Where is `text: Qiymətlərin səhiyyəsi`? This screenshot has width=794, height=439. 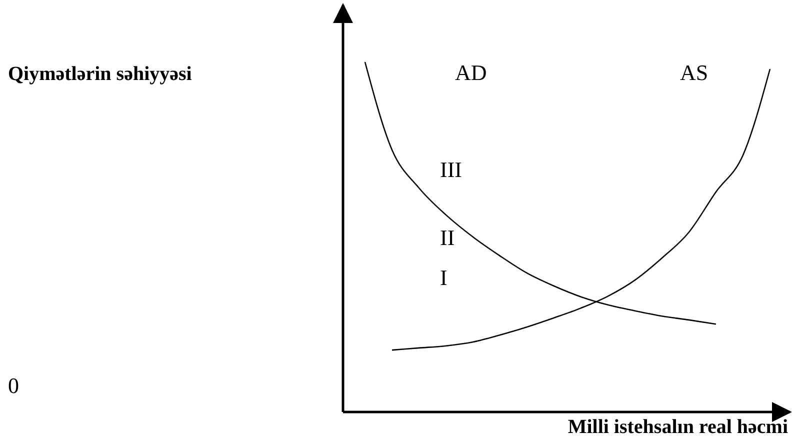 text: Qiymətlərin səhiyyəsi is located at coordinates (100, 74).